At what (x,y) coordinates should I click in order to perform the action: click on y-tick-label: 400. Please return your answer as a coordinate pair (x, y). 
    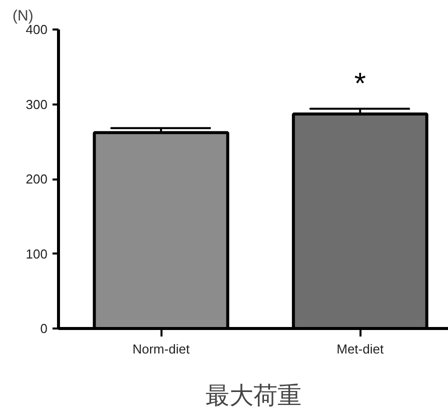
    Looking at the image, I should click on (37, 29).